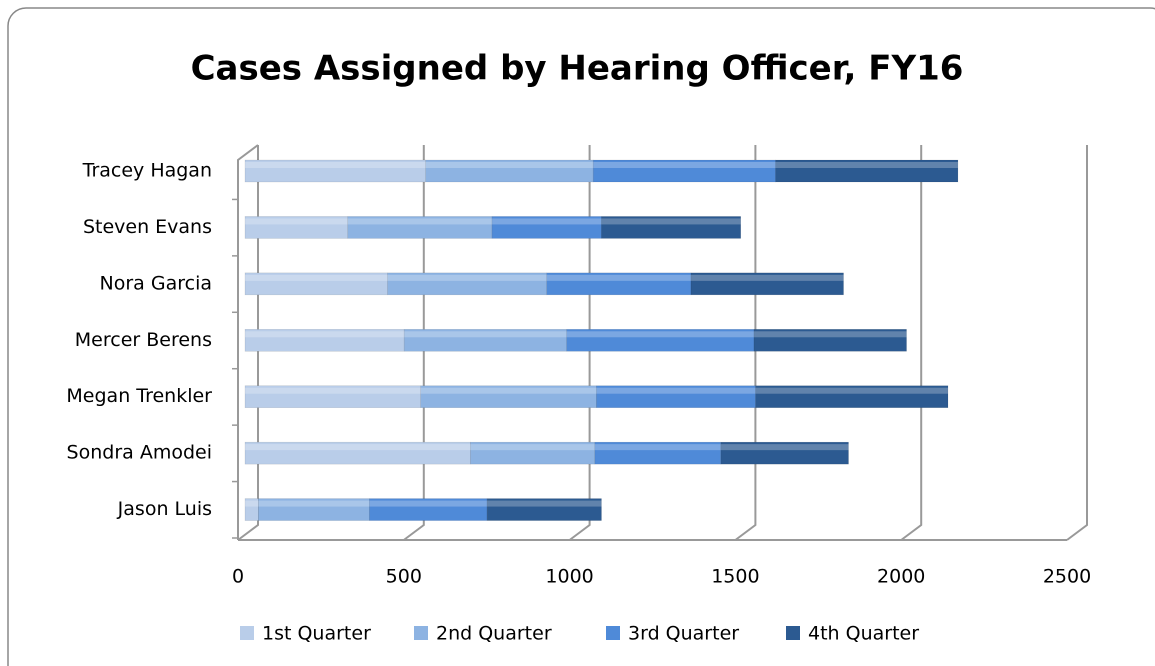 The width and height of the screenshot is (1155, 666). Describe the element at coordinates (735, 577) in the screenshot. I see `x-tick-label: 1500` at that location.